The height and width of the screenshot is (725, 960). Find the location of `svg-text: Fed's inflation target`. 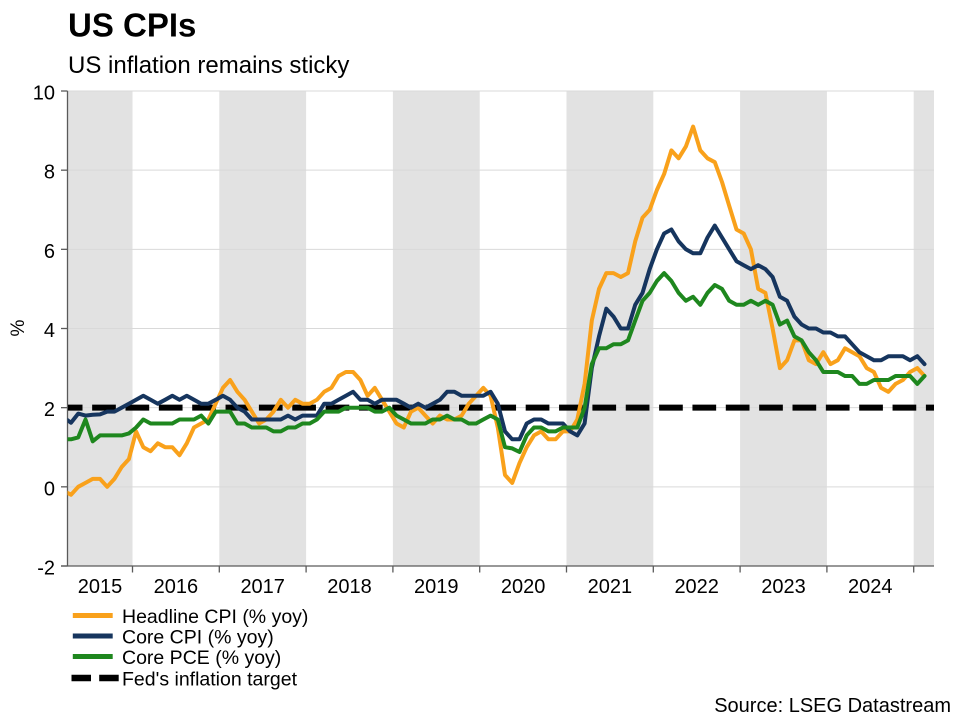

svg-text: Fed's inflation target is located at coordinates (210, 679).